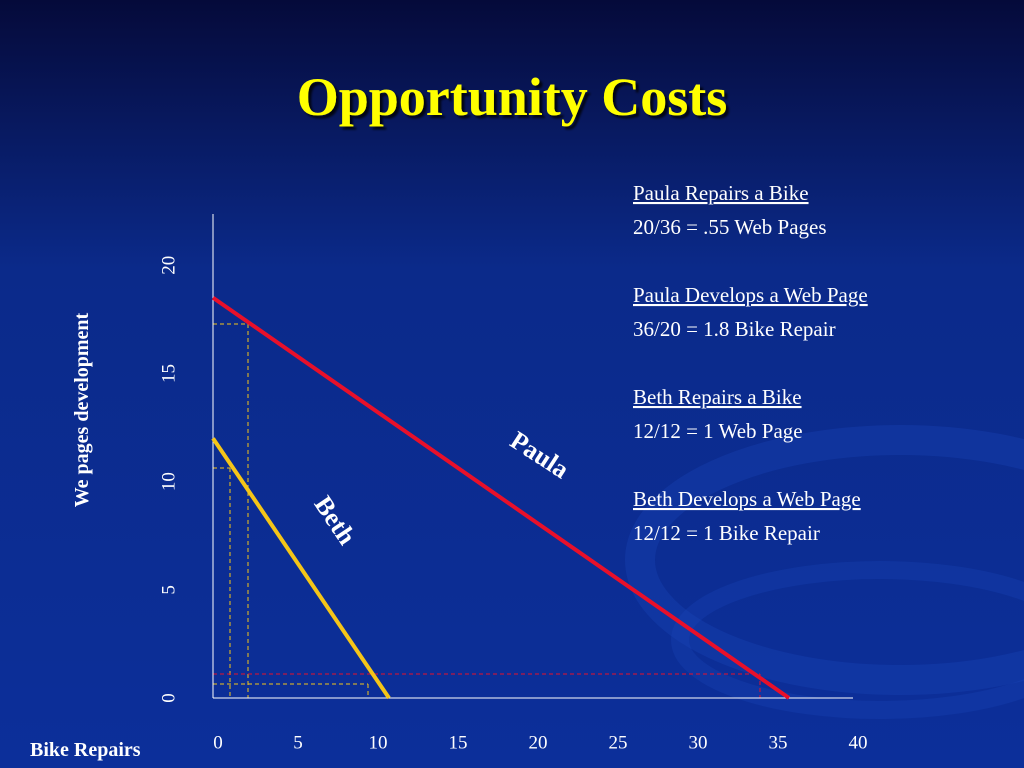 Image resolution: width=1024 pixels, height=768 pixels. I want to click on y-tick-label: 5, so click(168, 590).